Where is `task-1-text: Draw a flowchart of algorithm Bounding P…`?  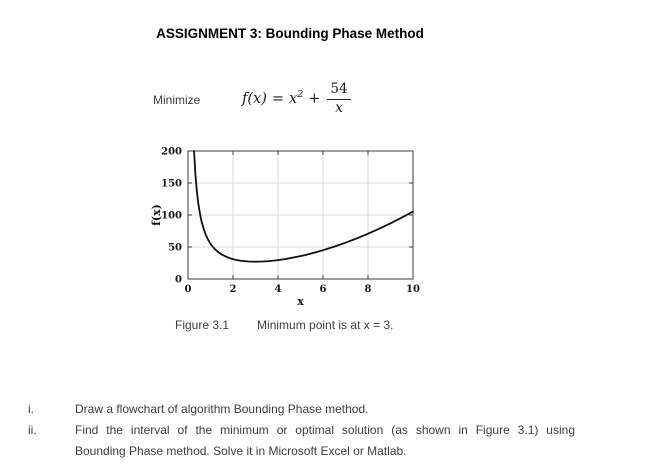
task-1-text: Draw a flowchart of algorithm Bounding P… is located at coordinates (325, 409).